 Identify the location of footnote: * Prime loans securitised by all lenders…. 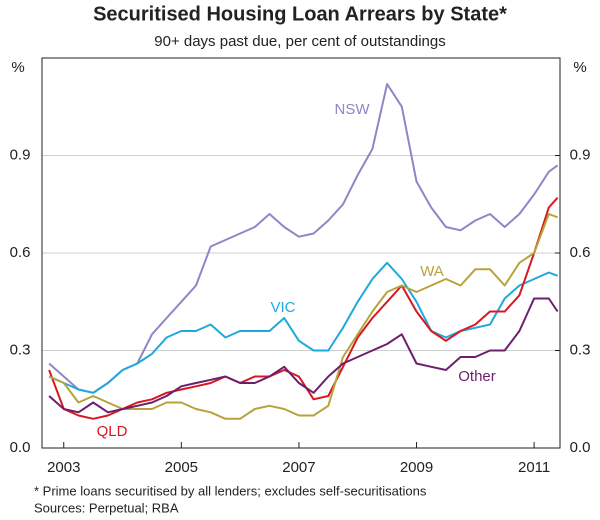
(230, 490).